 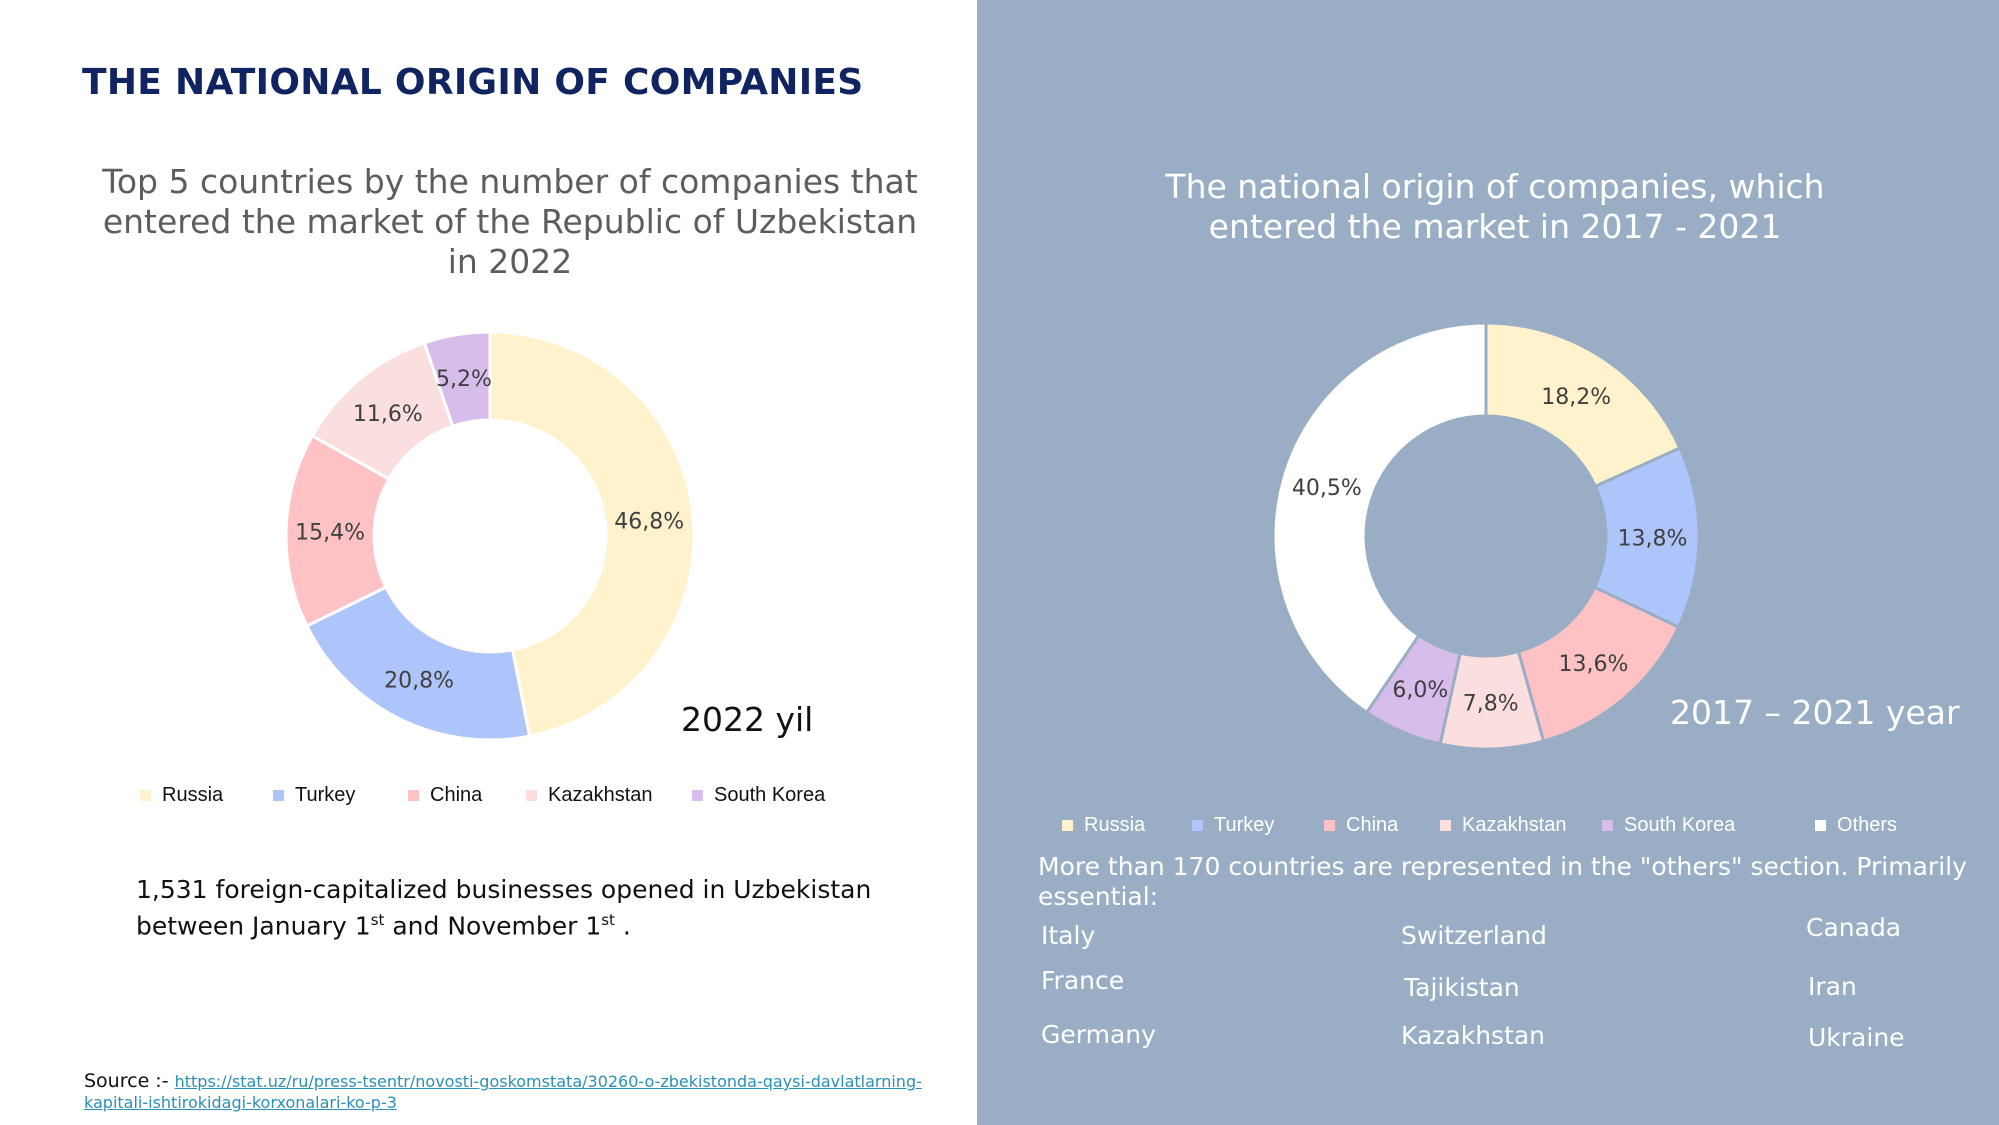 What do you see at coordinates (649, 521) in the screenshot?
I see `slice-label-russia: 46,8%` at bounding box center [649, 521].